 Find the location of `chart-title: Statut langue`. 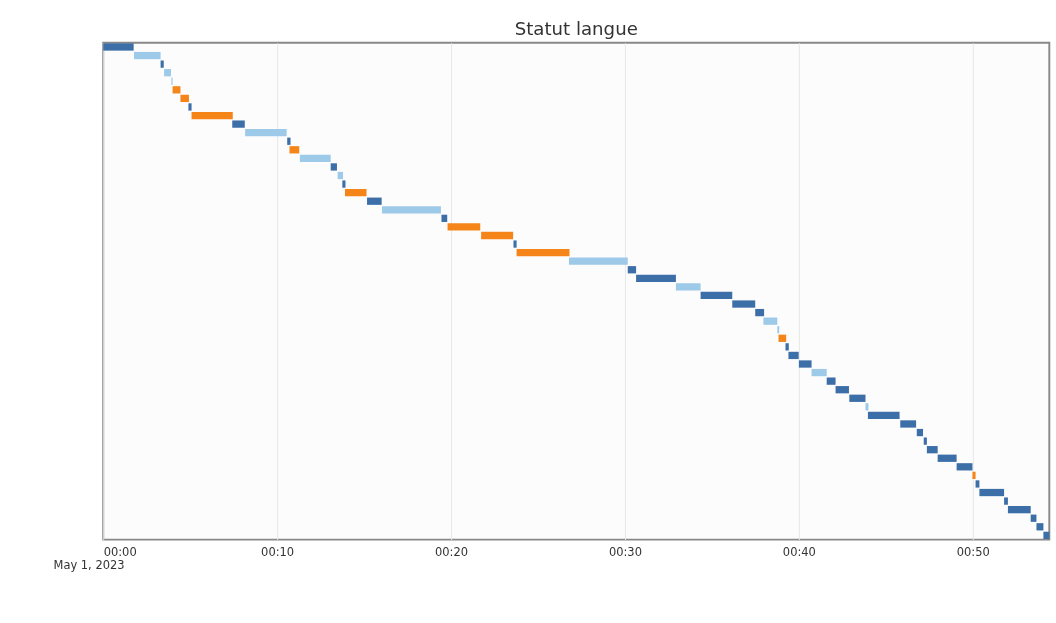

chart-title: Statut langue is located at coordinates (576, 29).